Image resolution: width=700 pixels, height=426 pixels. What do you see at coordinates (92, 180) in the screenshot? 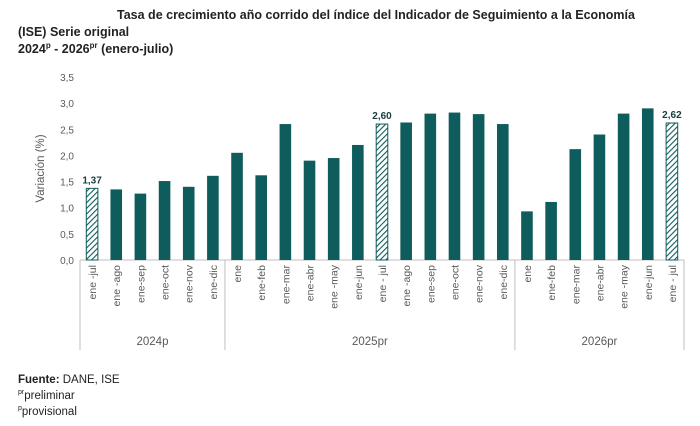
I see `data-label: 1,37` at bounding box center [92, 180].